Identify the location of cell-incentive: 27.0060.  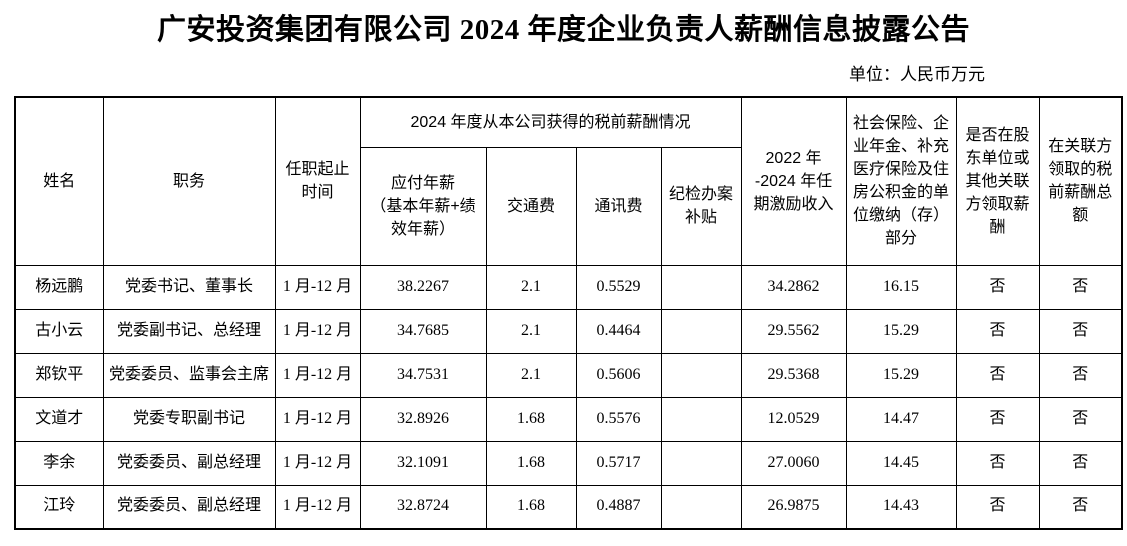
(793, 463).